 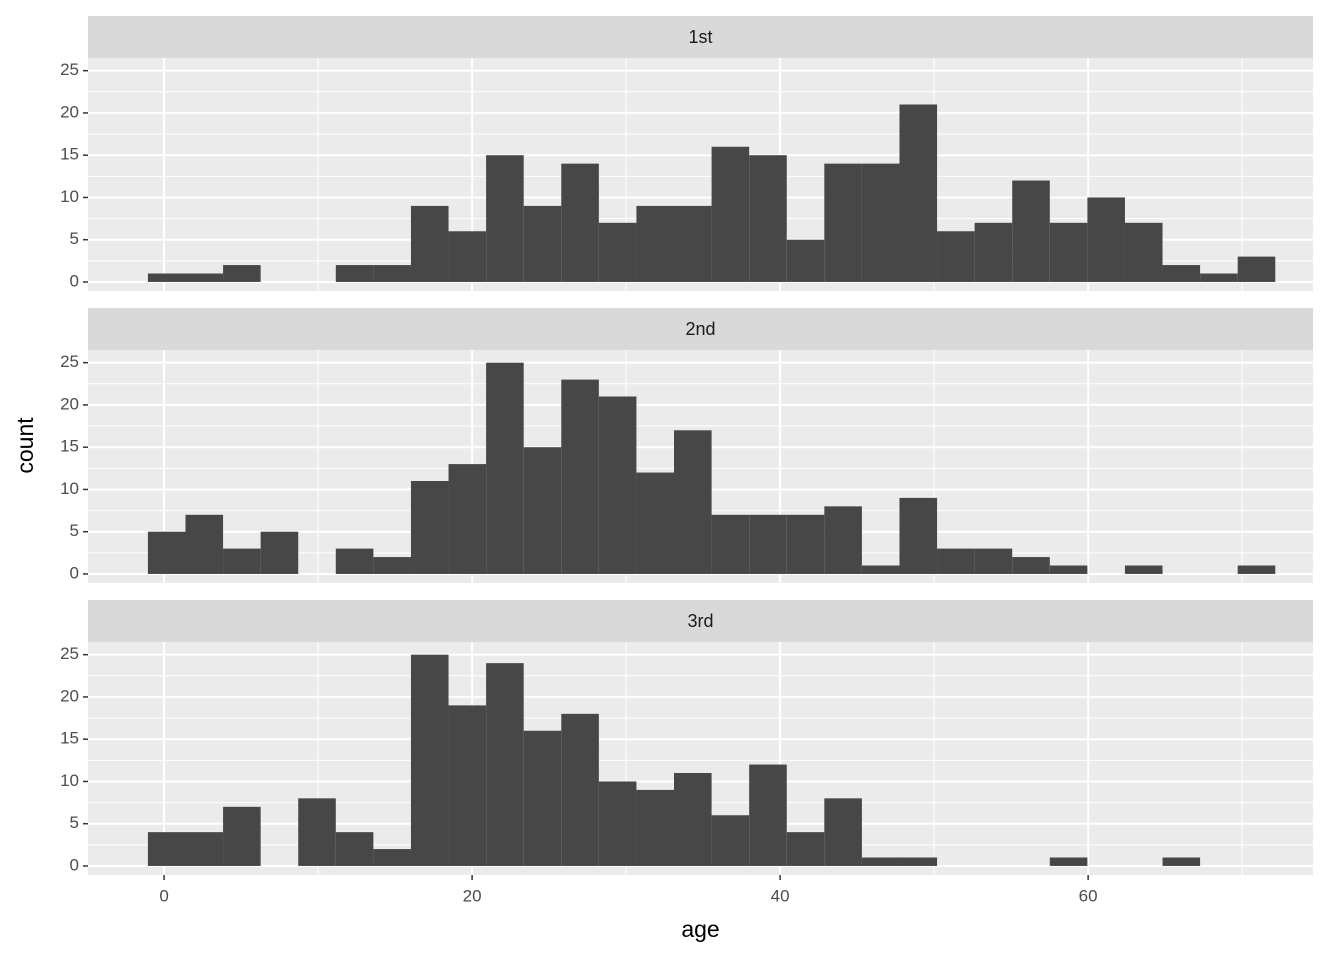 I want to click on x-axis-title: age, so click(x=700, y=929).